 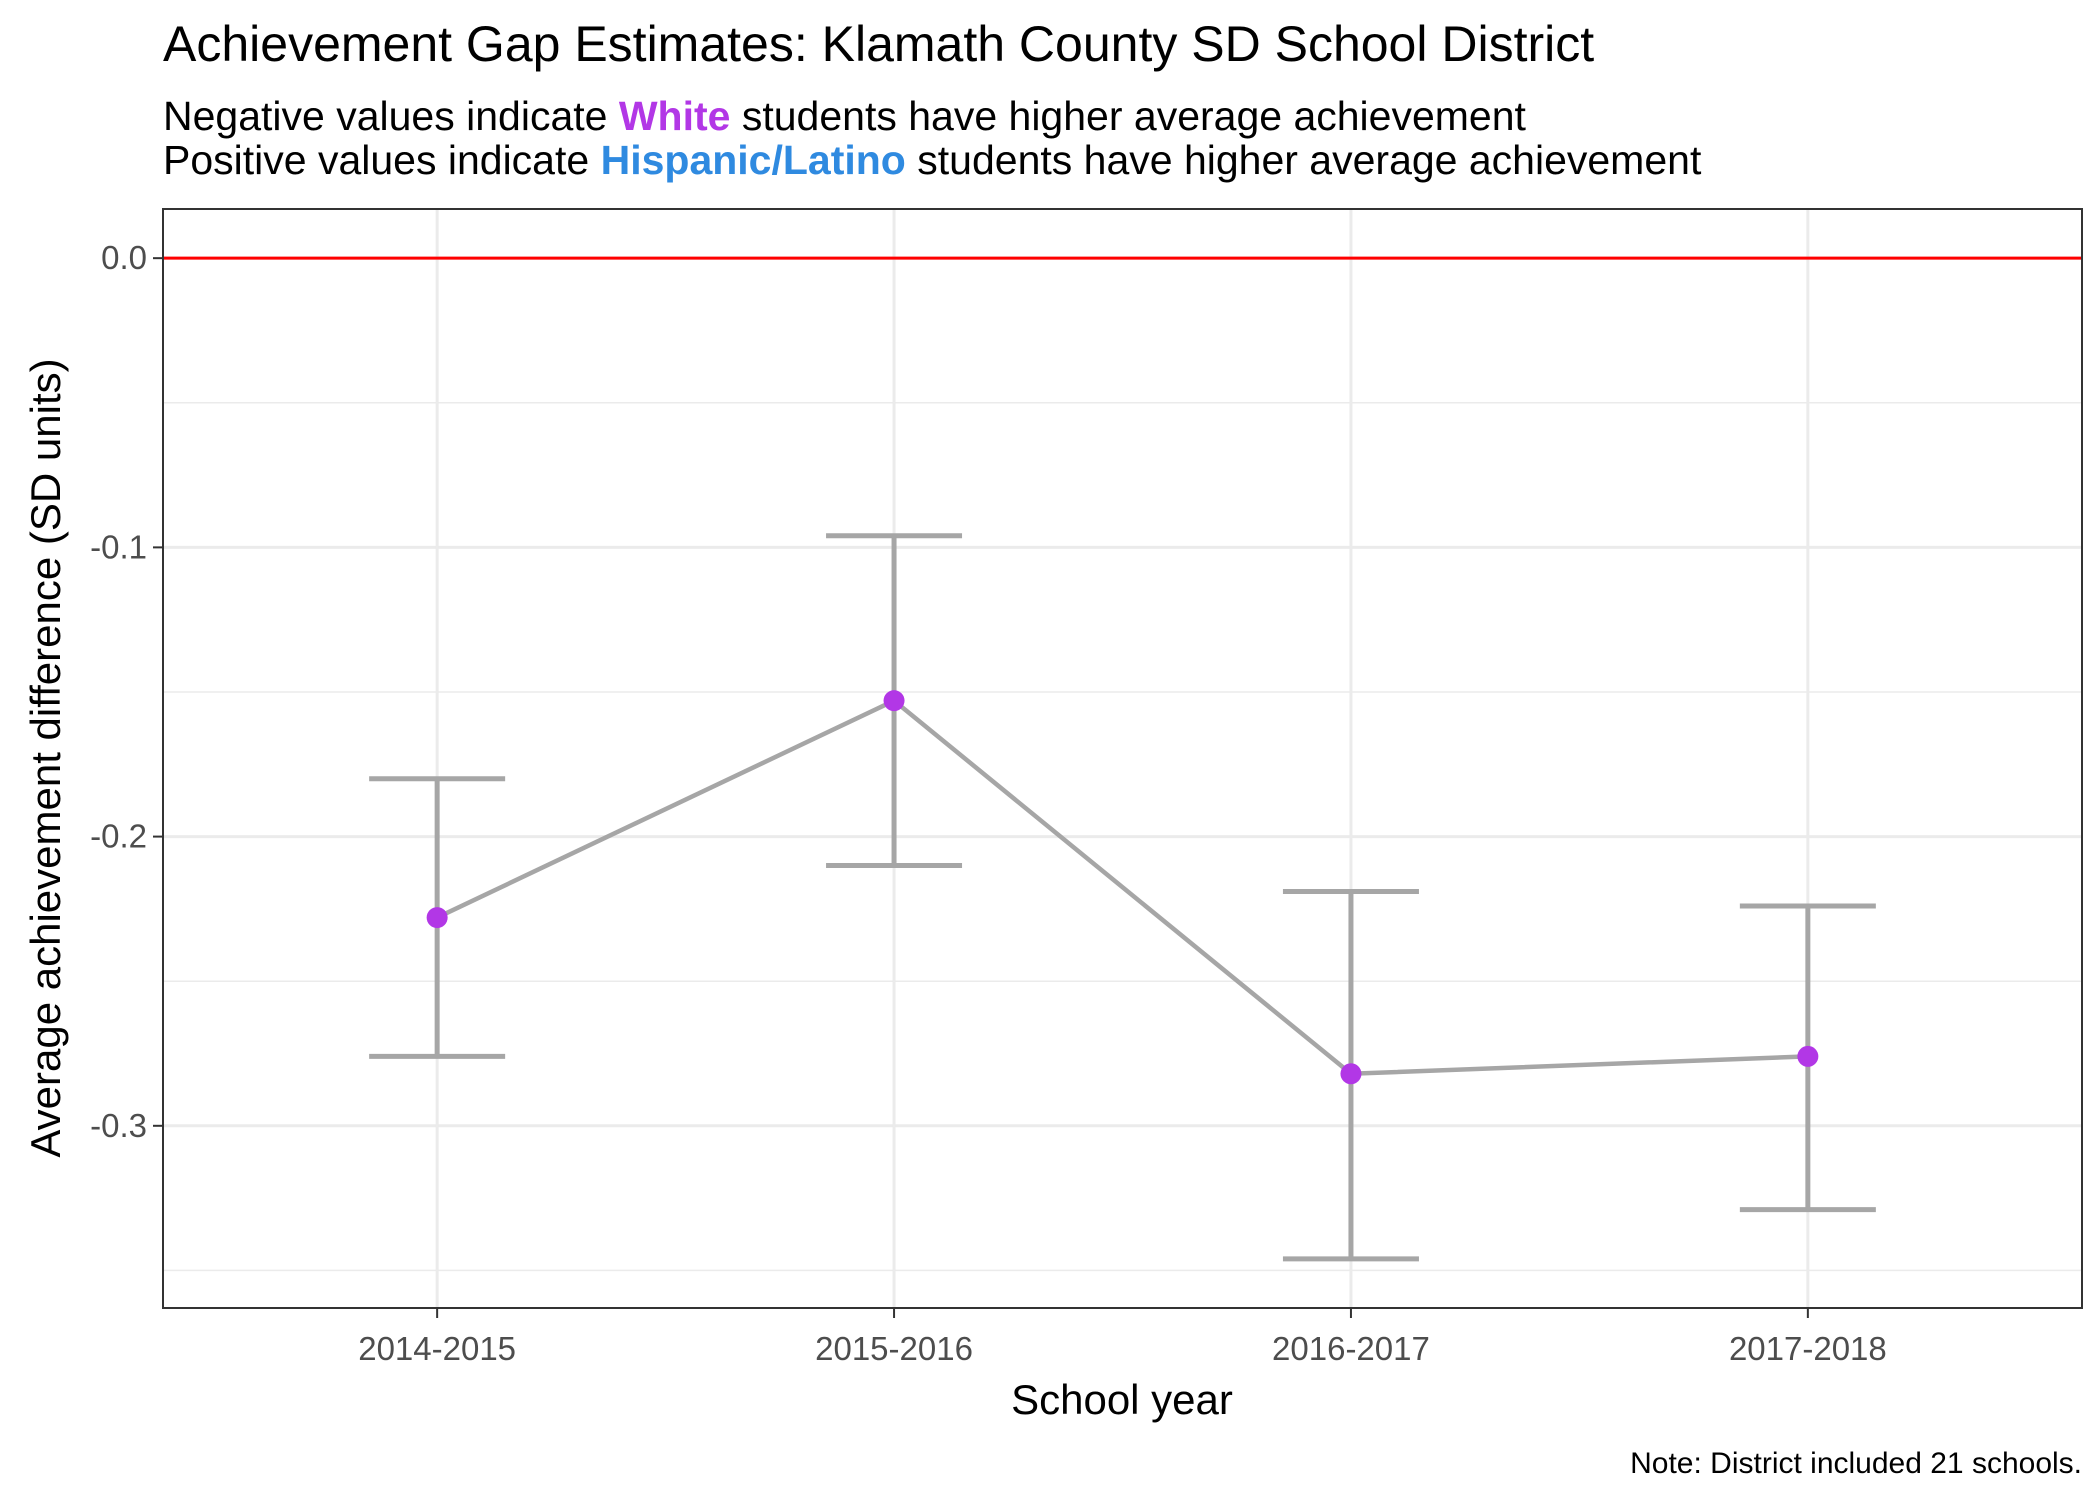 I want to click on x-axis: 2014-2015 2015-2016 2016-2017 2017-2018, so click(x=1122, y=1337).